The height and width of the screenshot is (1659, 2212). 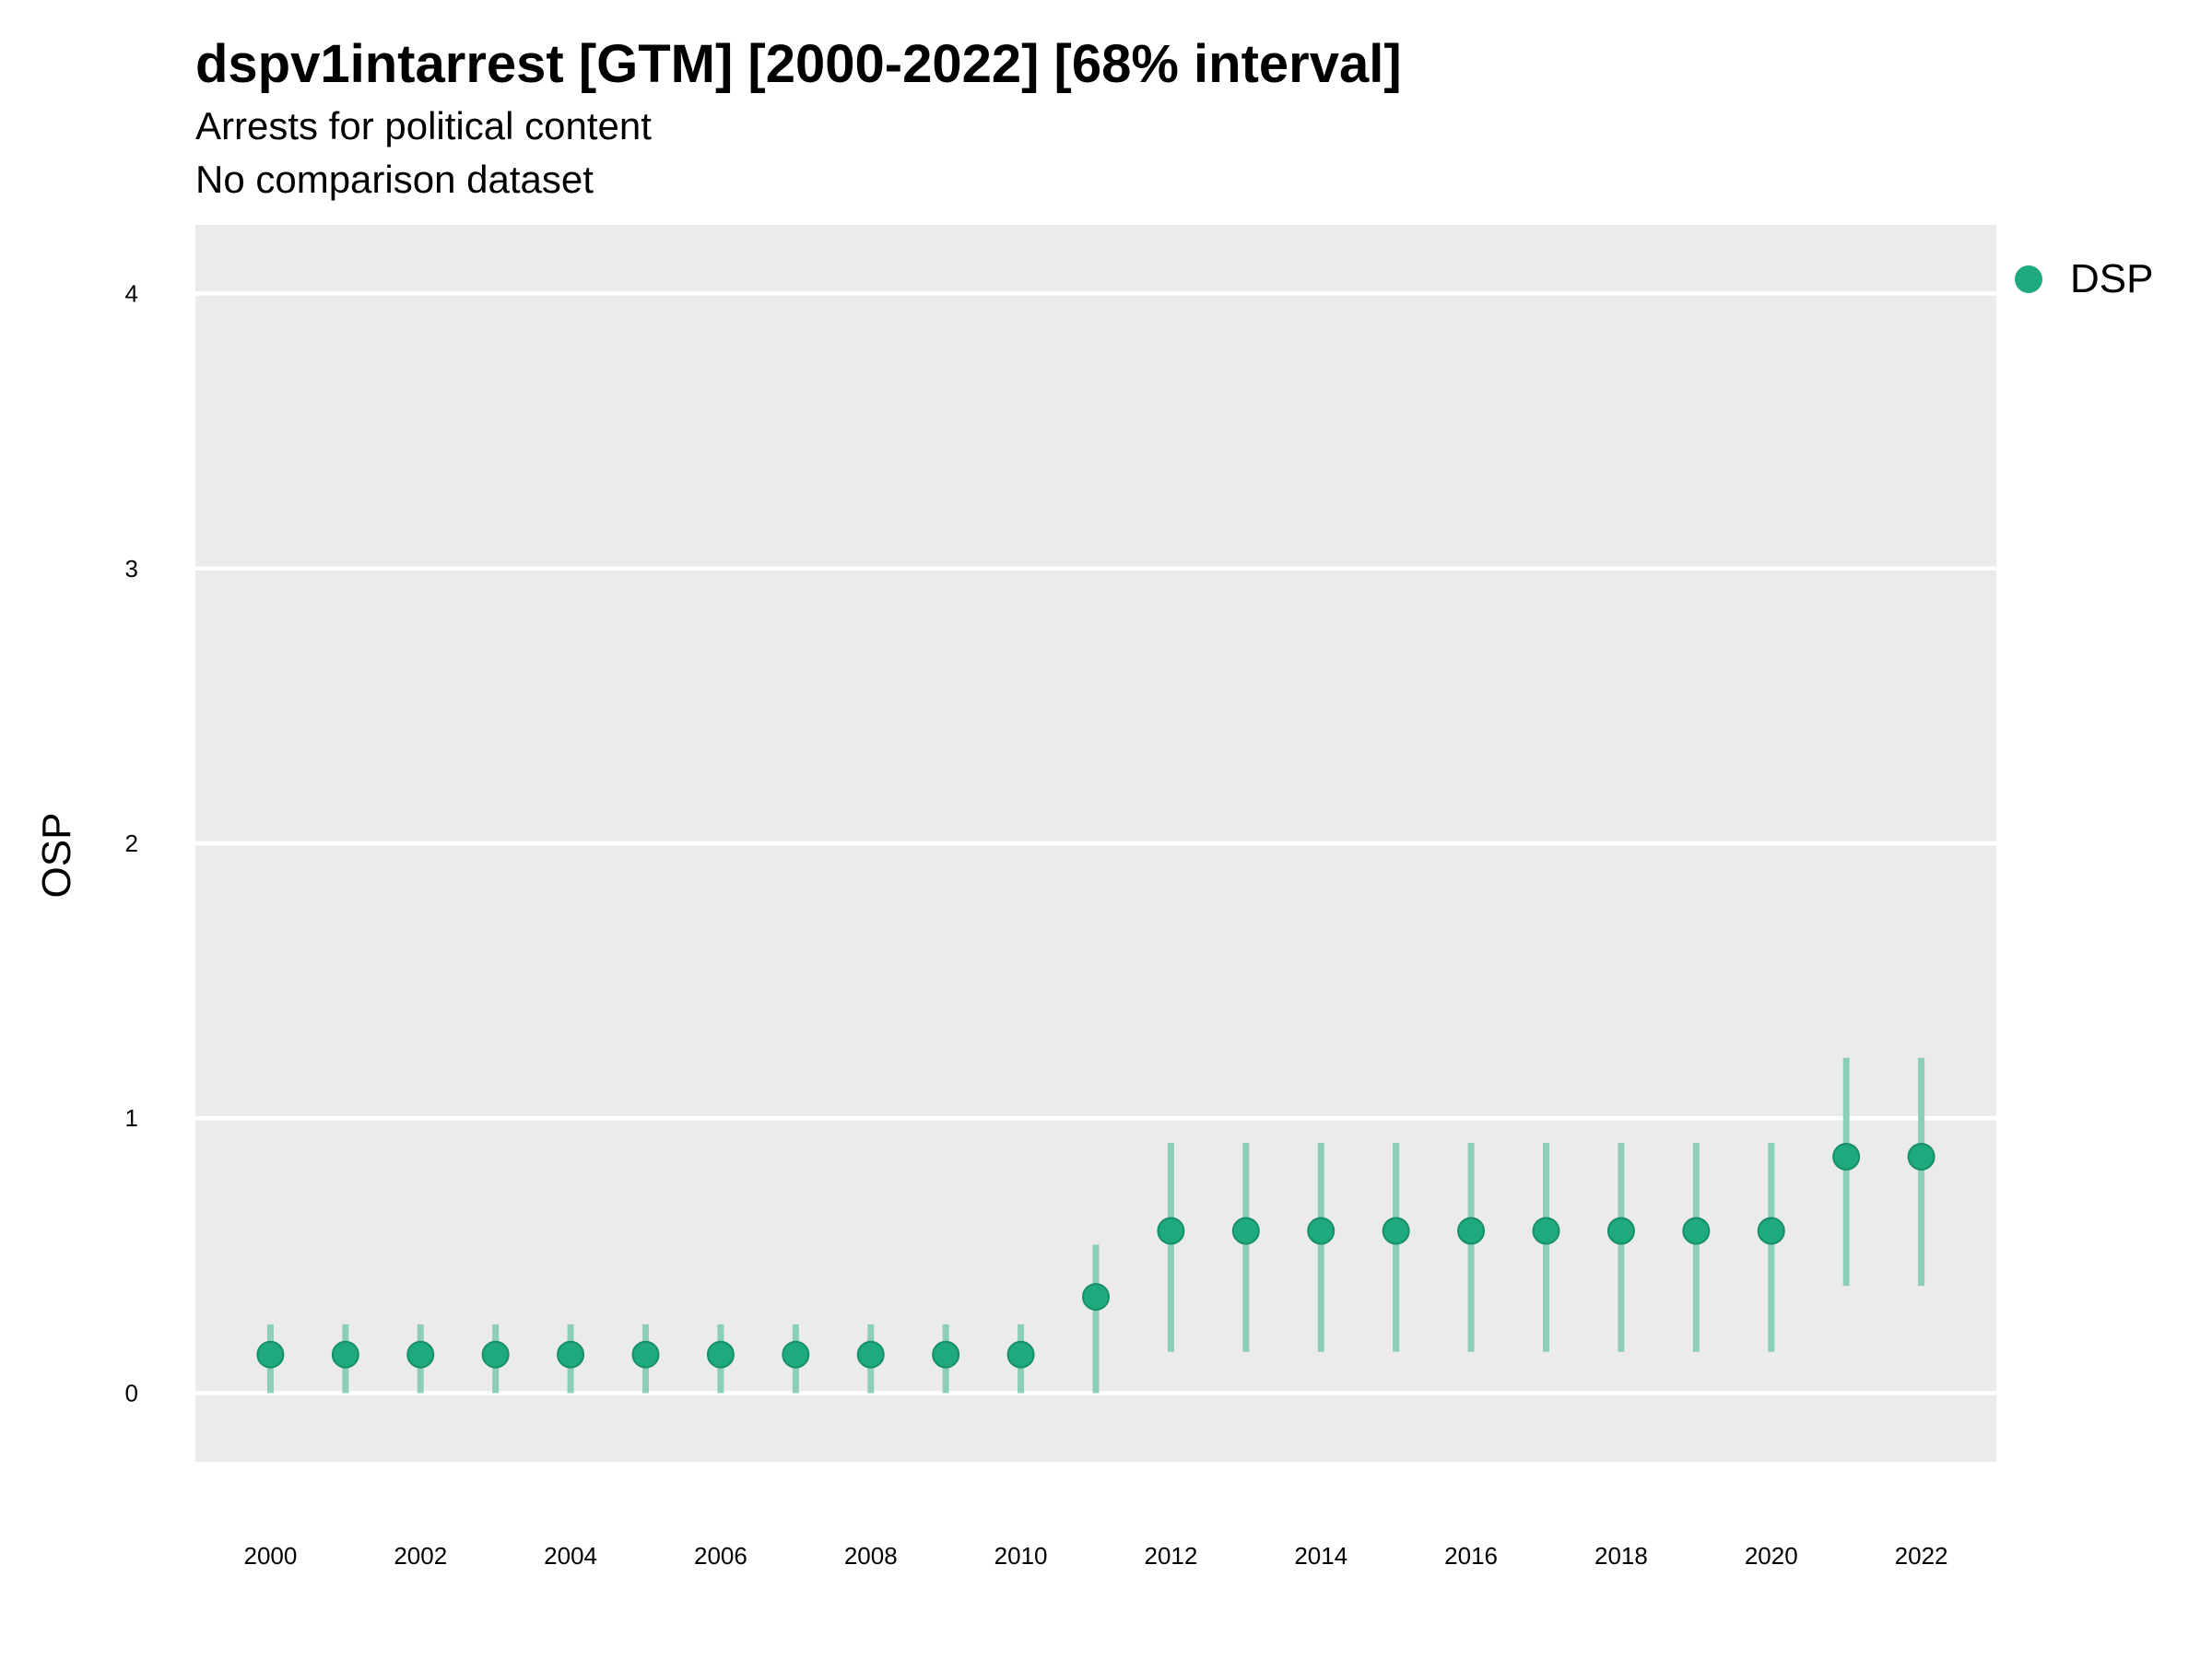 What do you see at coordinates (1621, 1556) in the screenshot?
I see `x-tick-label: 2018` at bounding box center [1621, 1556].